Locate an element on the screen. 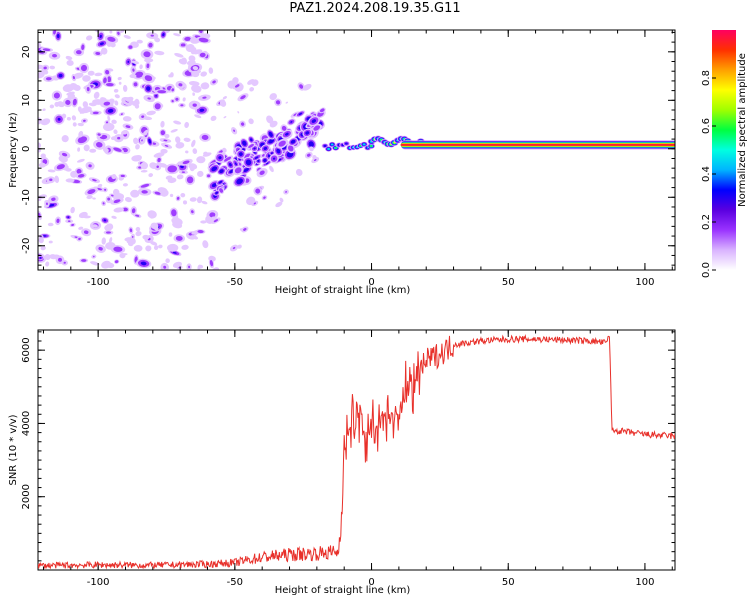  snr-ytick-label: 4000 is located at coordinates (26, 423).